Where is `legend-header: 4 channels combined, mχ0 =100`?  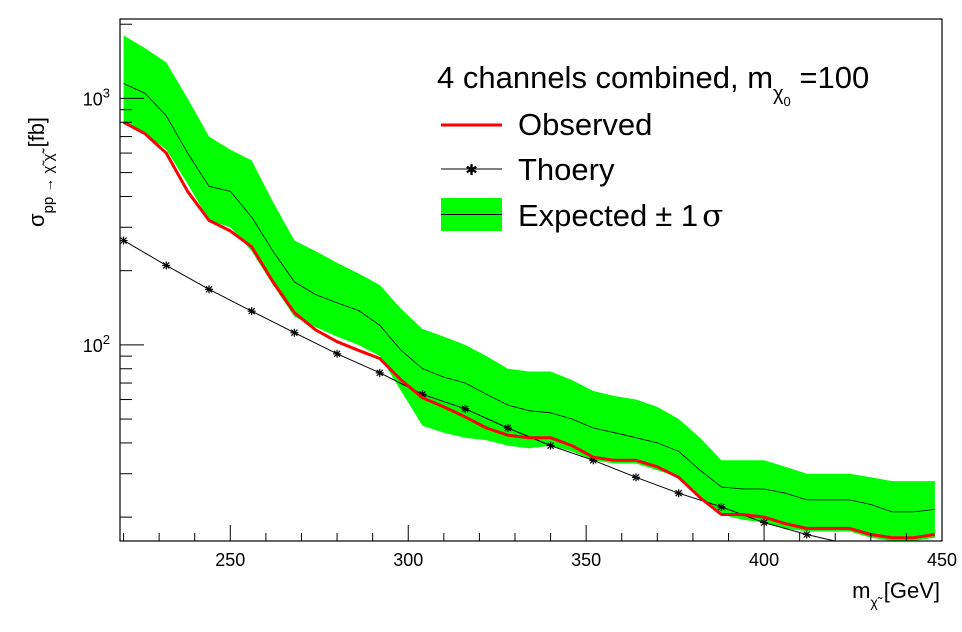
legend-header: 4 channels combined, mχ0 =100 is located at coordinates (653, 84).